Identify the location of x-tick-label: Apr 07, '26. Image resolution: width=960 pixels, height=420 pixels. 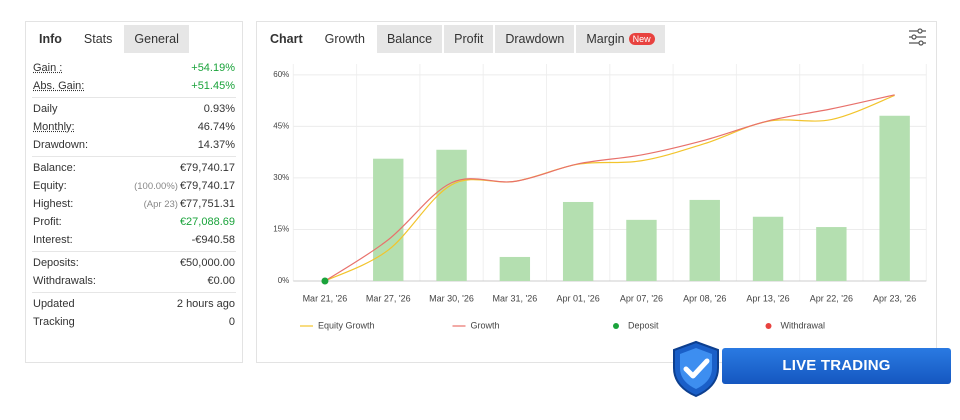
(641, 298).